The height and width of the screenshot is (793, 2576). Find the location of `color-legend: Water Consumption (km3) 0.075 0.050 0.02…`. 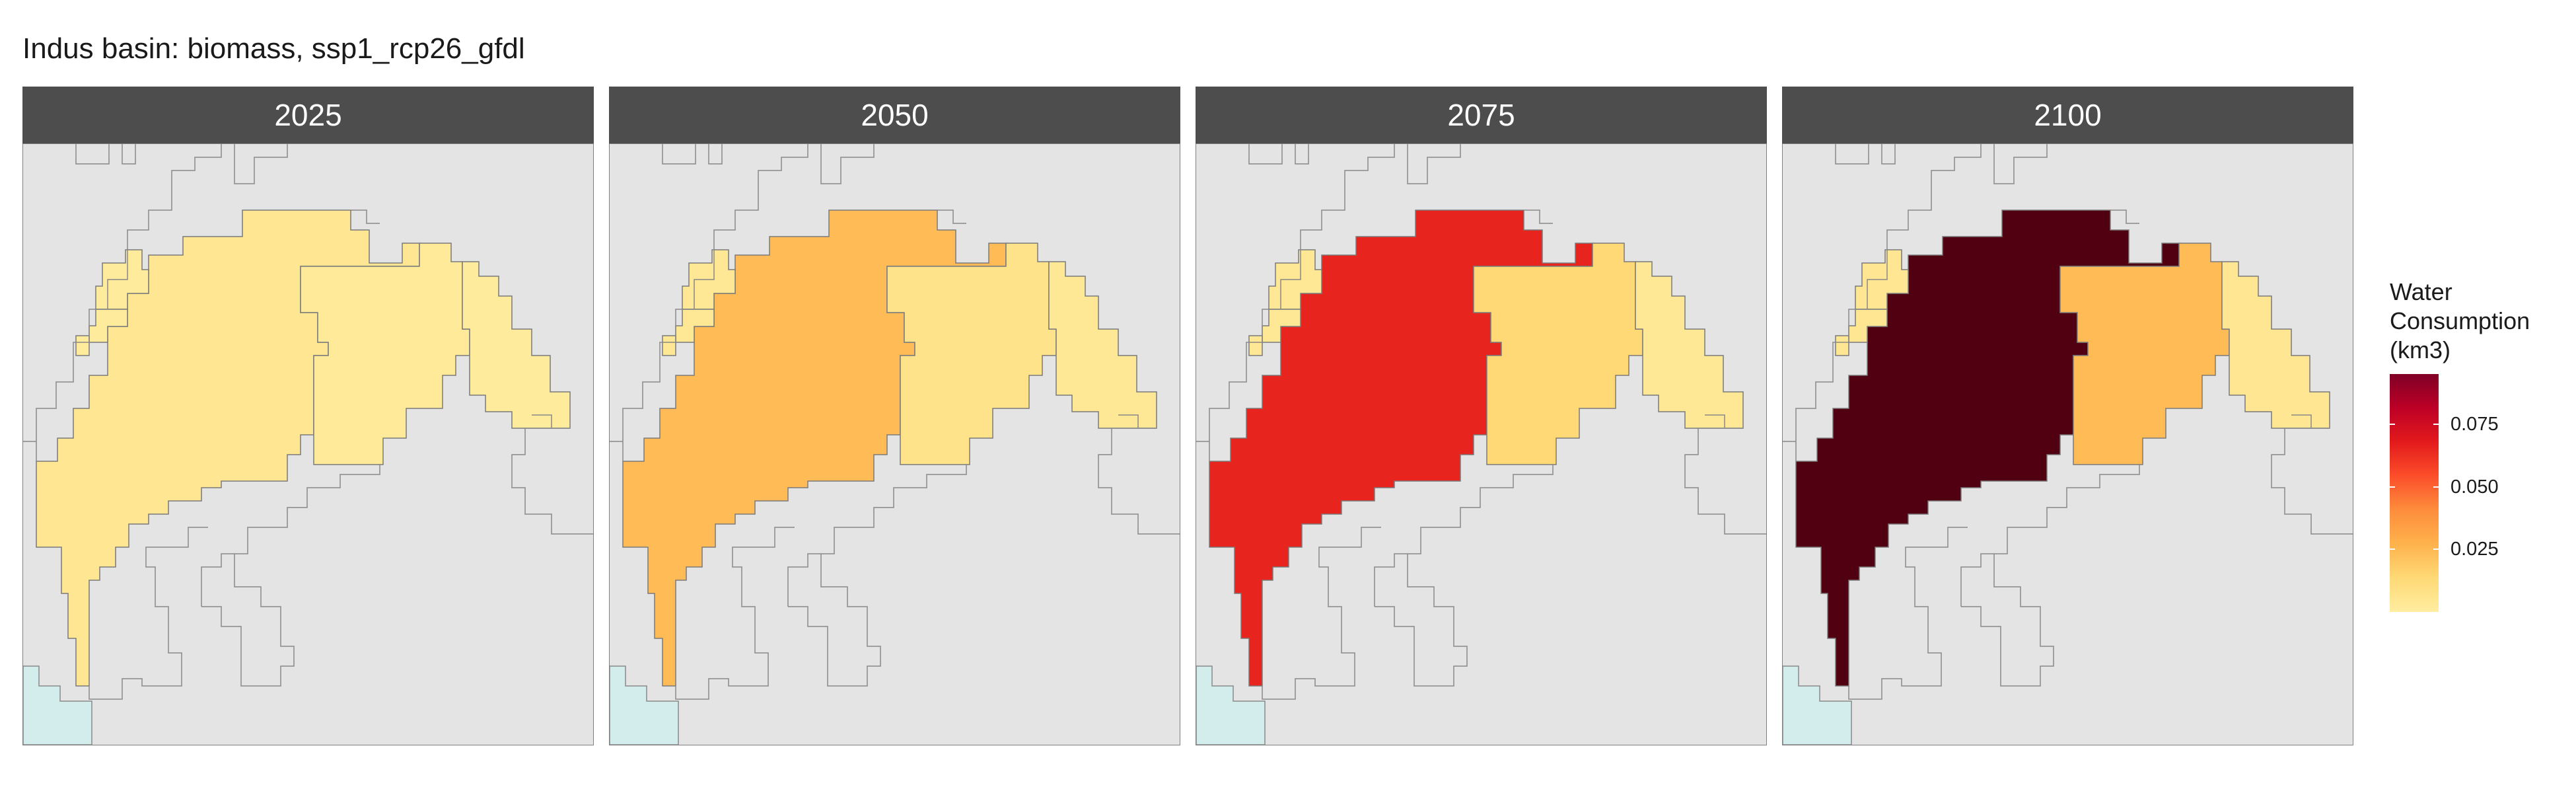

color-legend: Water Consumption (km3) 0.075 0.050 0.02… is located at coordinates (2460, 445).